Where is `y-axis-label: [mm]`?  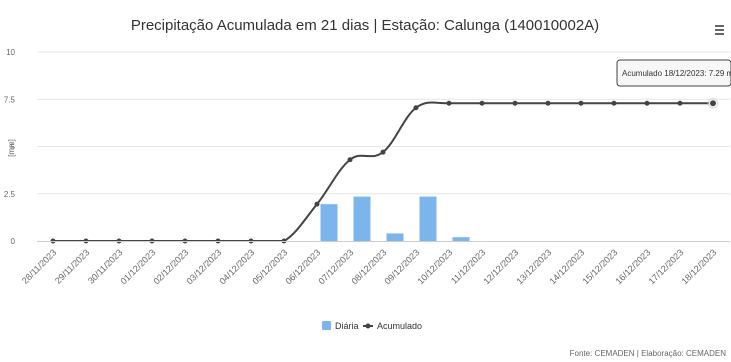 y-axis-label: [mm] is located at coordinates (11, 148).